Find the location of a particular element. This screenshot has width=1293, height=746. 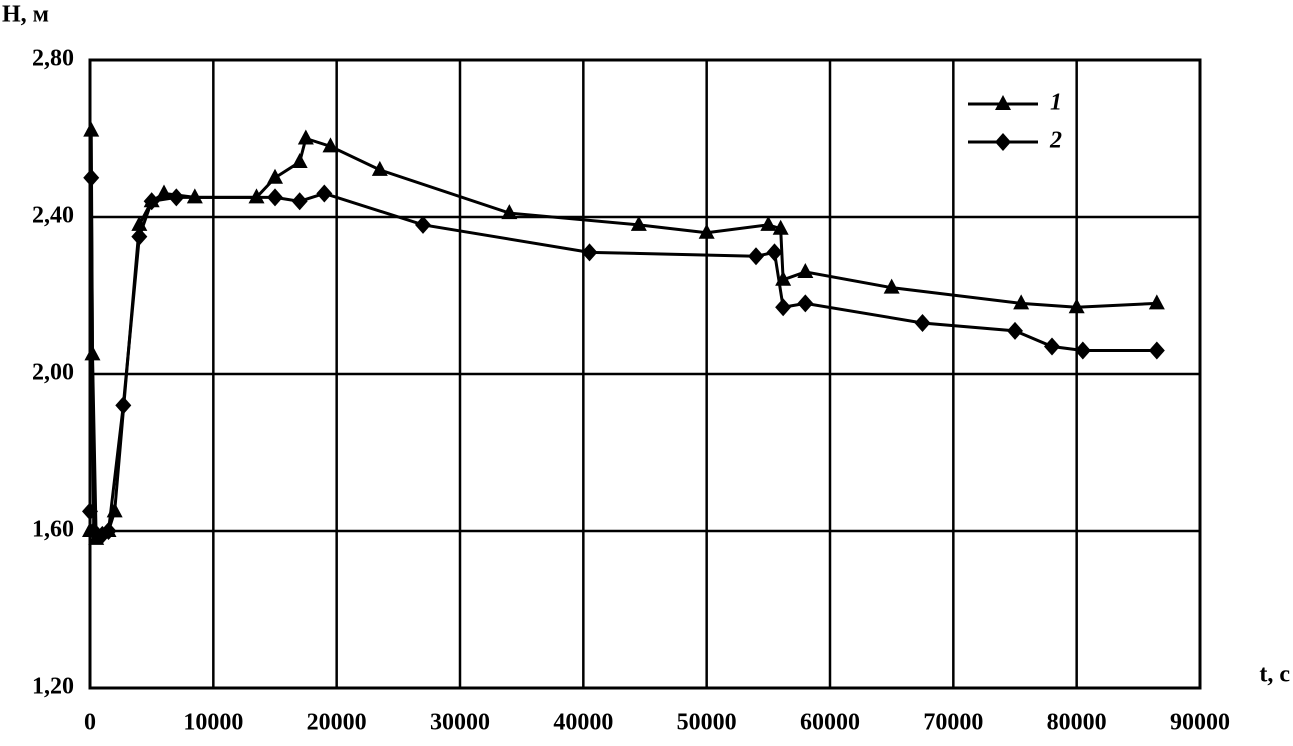

legend-label: 2 is located at coordinates (1055, 141).